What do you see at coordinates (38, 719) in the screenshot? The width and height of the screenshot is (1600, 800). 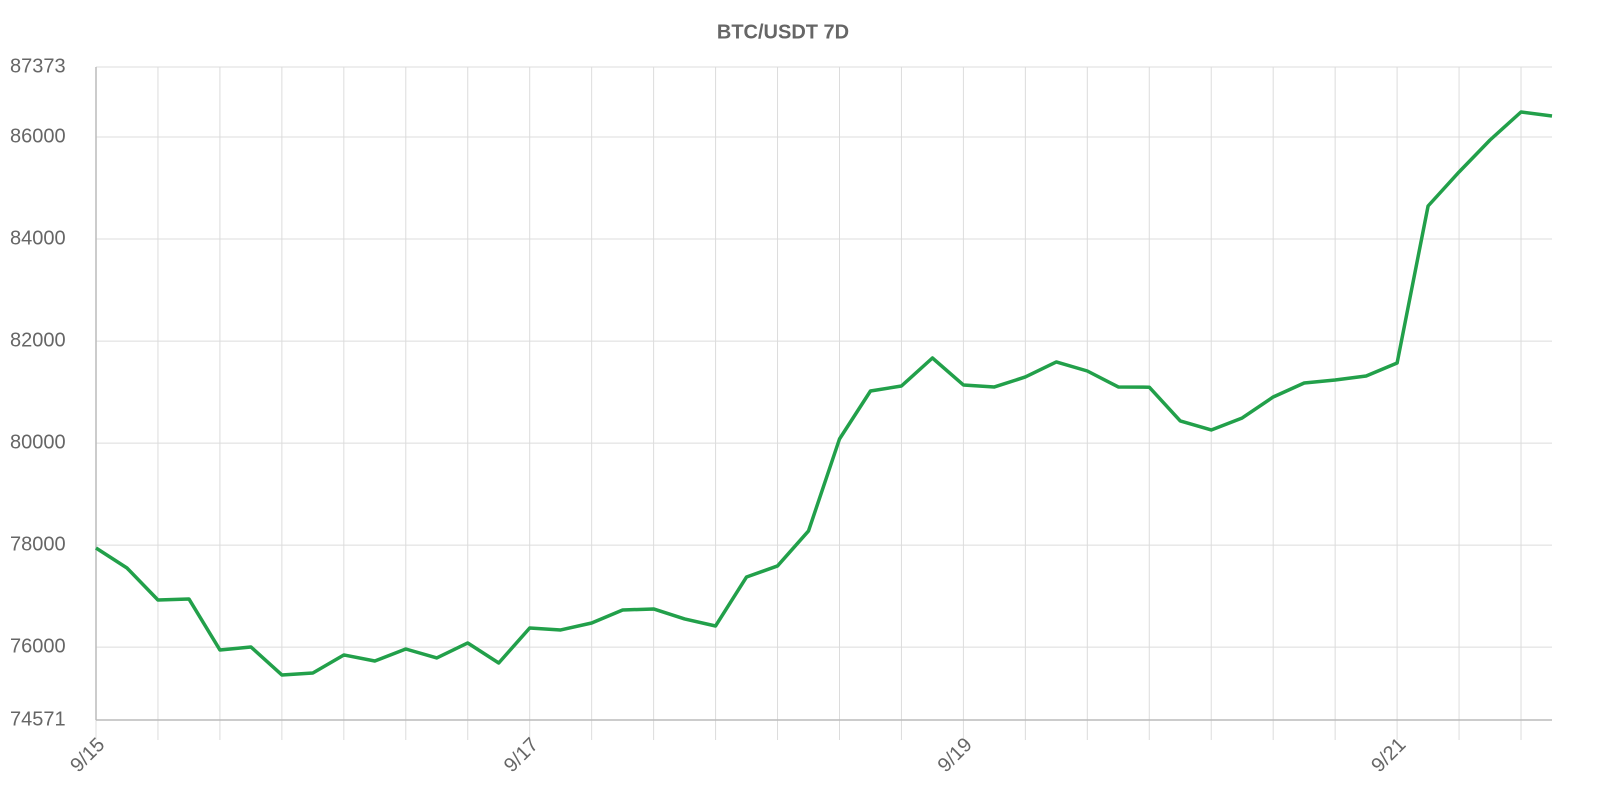 I see `y-tick-label: 74571` at bounding box center [38, 719].